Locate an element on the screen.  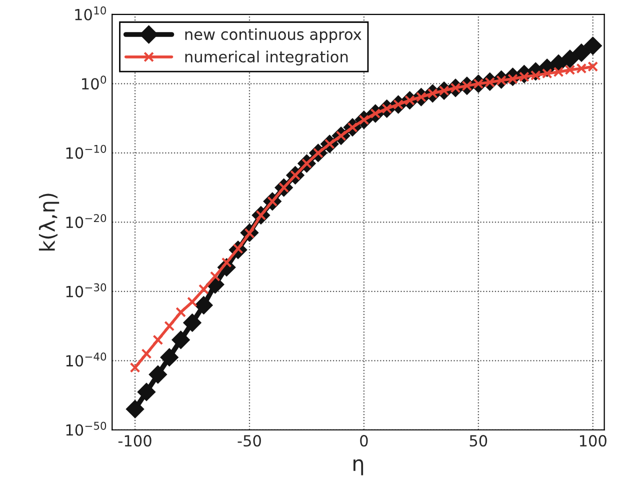
y-tick-label: 10$^{−10}$ is located at coordinates (86, 151).